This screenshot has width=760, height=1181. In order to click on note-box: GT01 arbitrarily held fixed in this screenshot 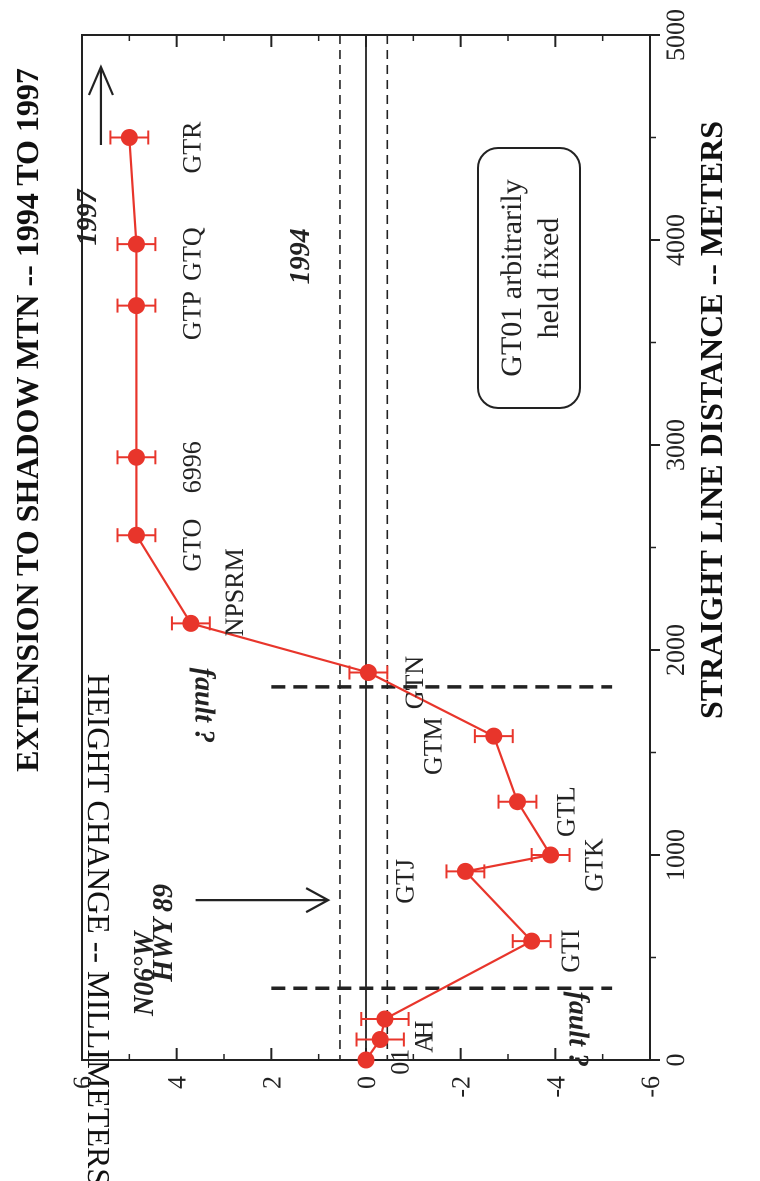, I will do `click(529, 278)`.